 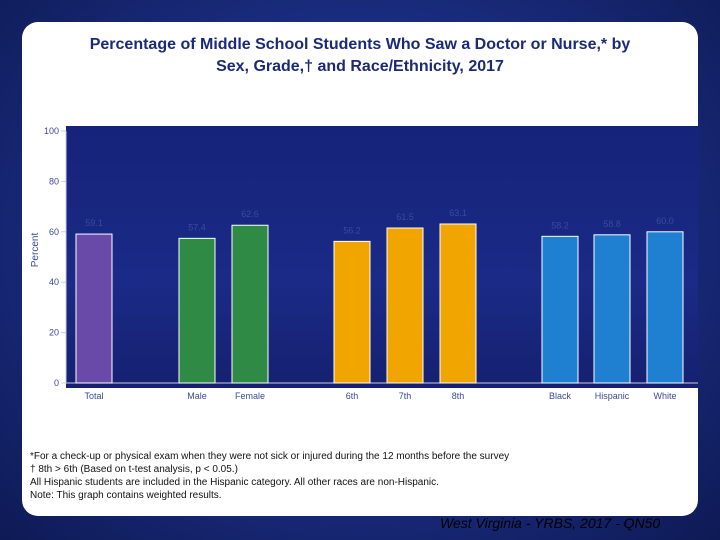 I want to click on bar-black, so click(x=560, y=309).